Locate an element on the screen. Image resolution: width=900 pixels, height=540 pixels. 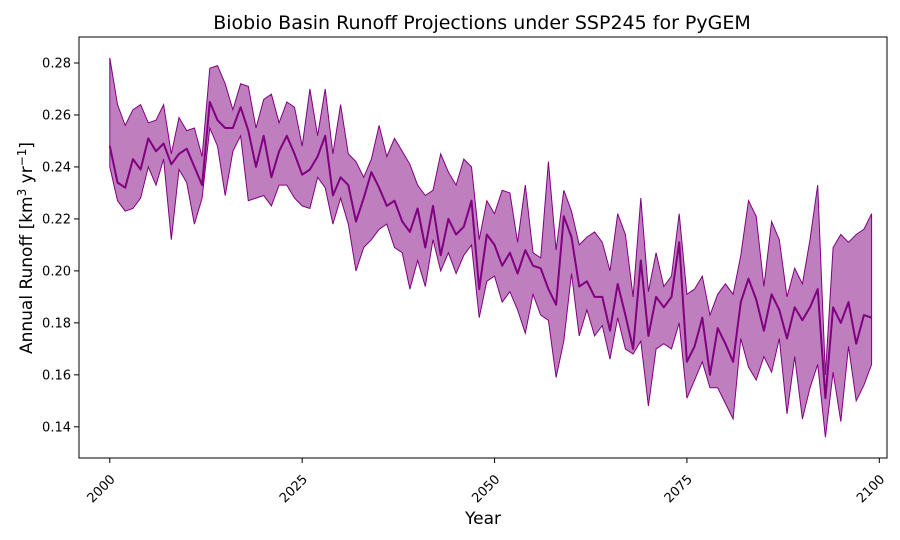
y-axis-label-sup2: −1 is located at coordinates (22, 158).